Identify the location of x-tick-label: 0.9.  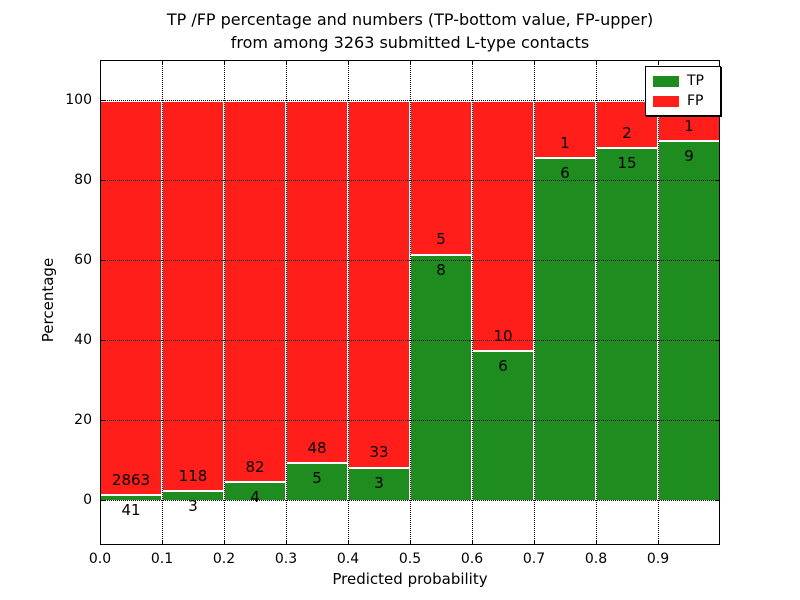
(658, 559).